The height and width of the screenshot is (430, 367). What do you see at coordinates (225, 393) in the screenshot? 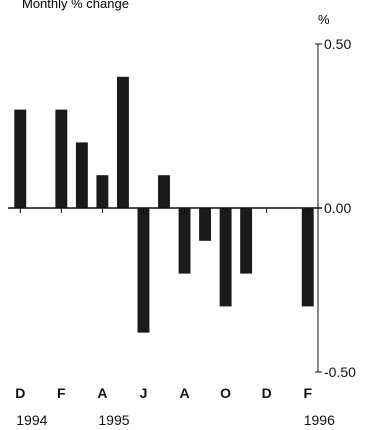
I see `x-tick-label-1995-10: O` at bounding box center [225, 393].